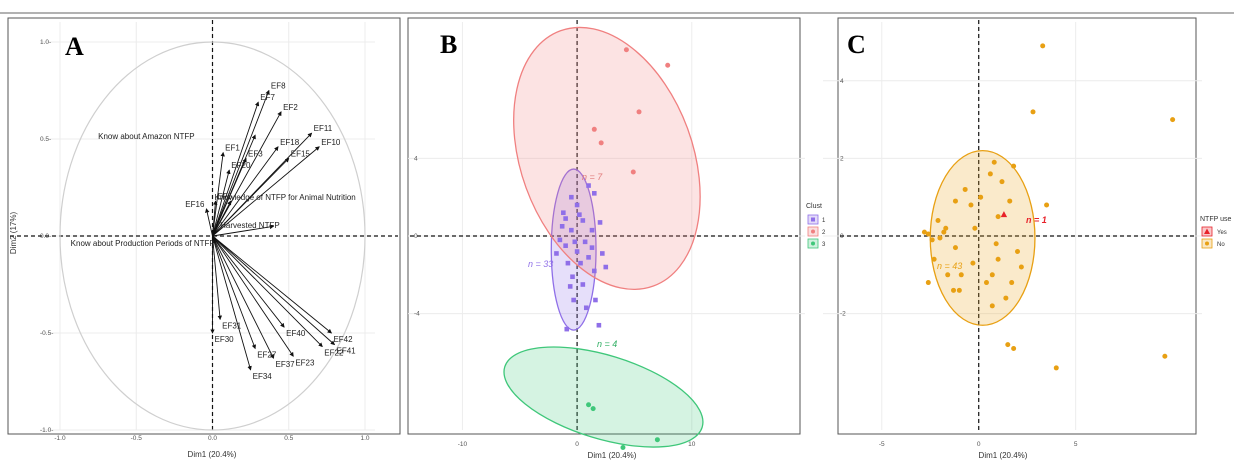 Image resolution: width=1234 pixels, height=464 pixels. I want to click on legend-marker, so click(813, 231).